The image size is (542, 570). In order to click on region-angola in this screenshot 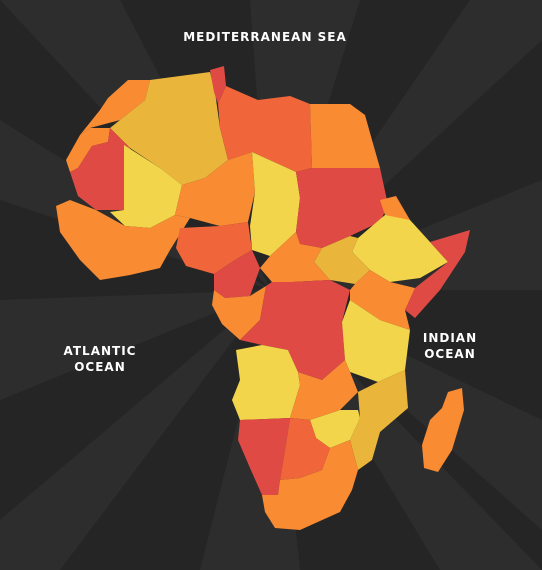, I will do `click(266, 382)`.